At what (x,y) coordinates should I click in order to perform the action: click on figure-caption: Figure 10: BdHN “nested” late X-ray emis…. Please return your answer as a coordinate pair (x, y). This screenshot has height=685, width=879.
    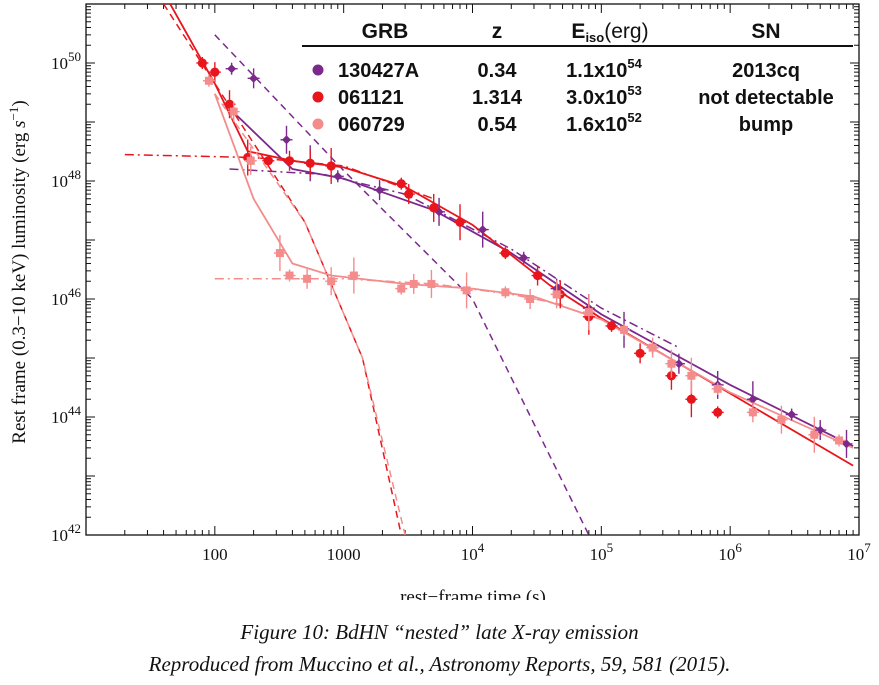
    Looking at the image, I should click on (439, 632).